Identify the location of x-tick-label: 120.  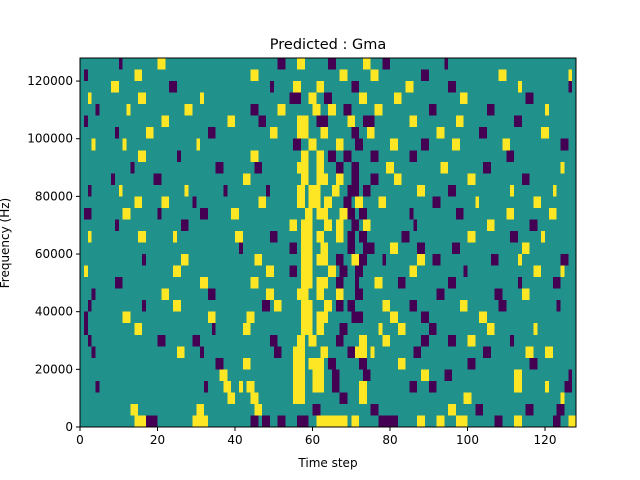
(545, 440).